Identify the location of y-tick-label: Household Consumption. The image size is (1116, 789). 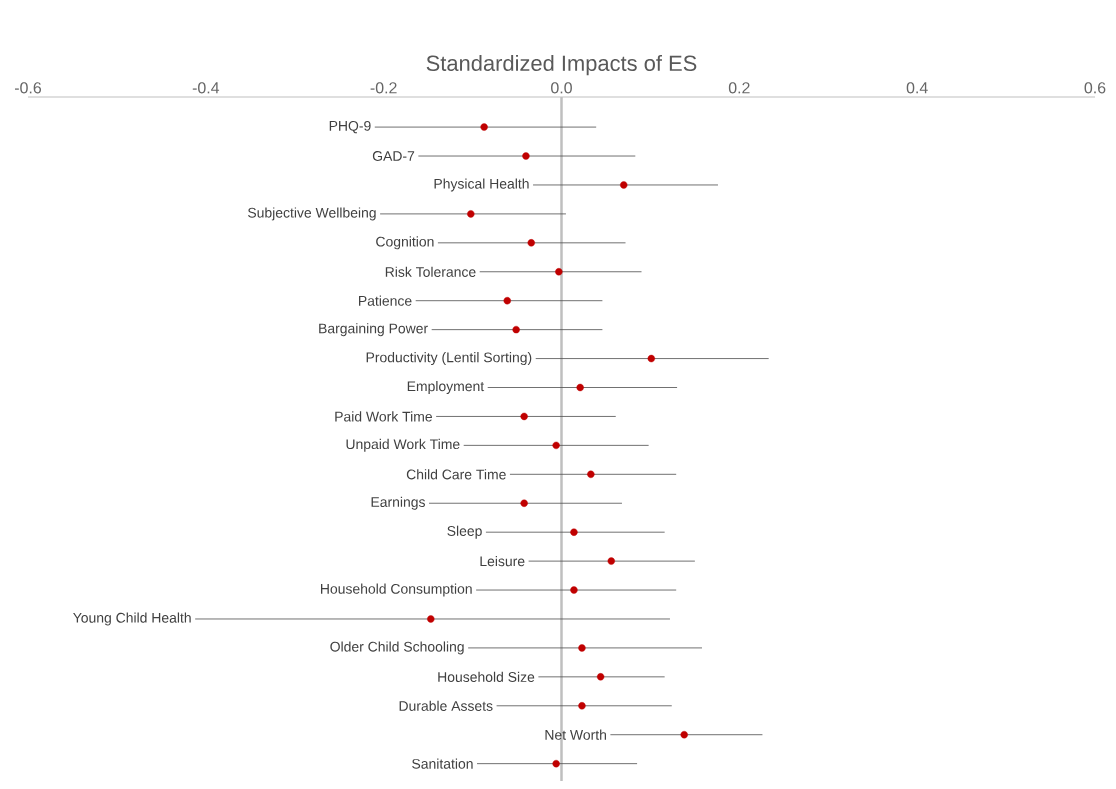
(396, 590).